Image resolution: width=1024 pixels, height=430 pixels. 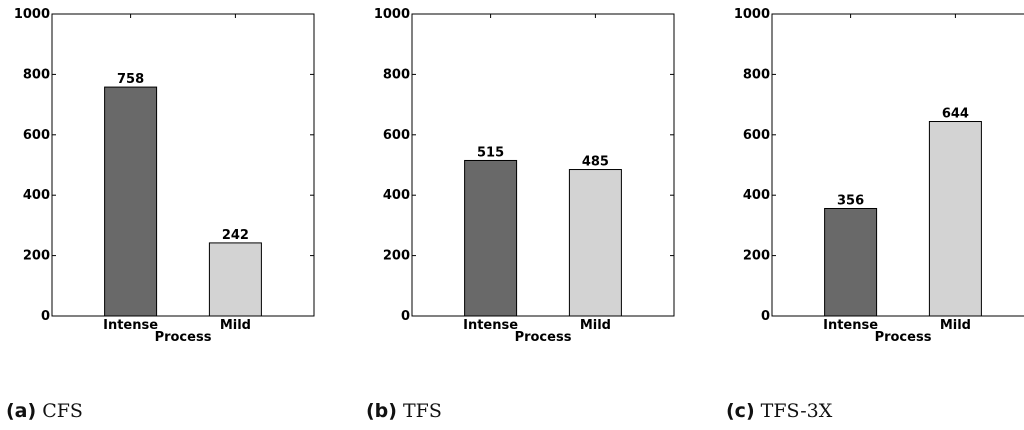 I want to click on caption-b: (b) TFS, so click(x=404, y=411).